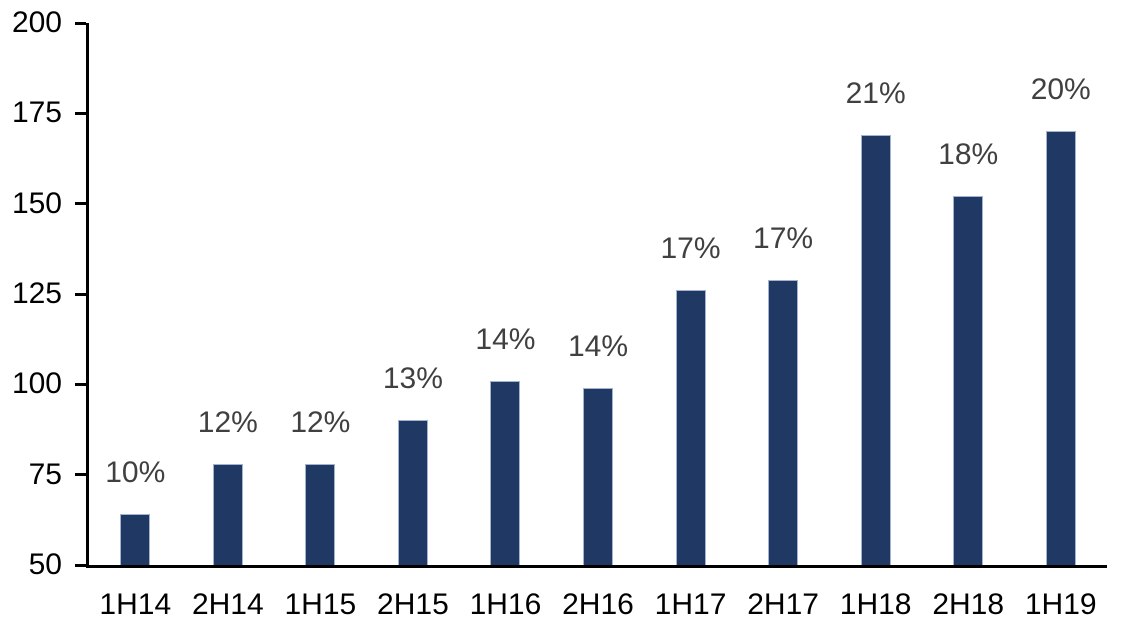  I want to click on y-axis-line, so click(87, 294).